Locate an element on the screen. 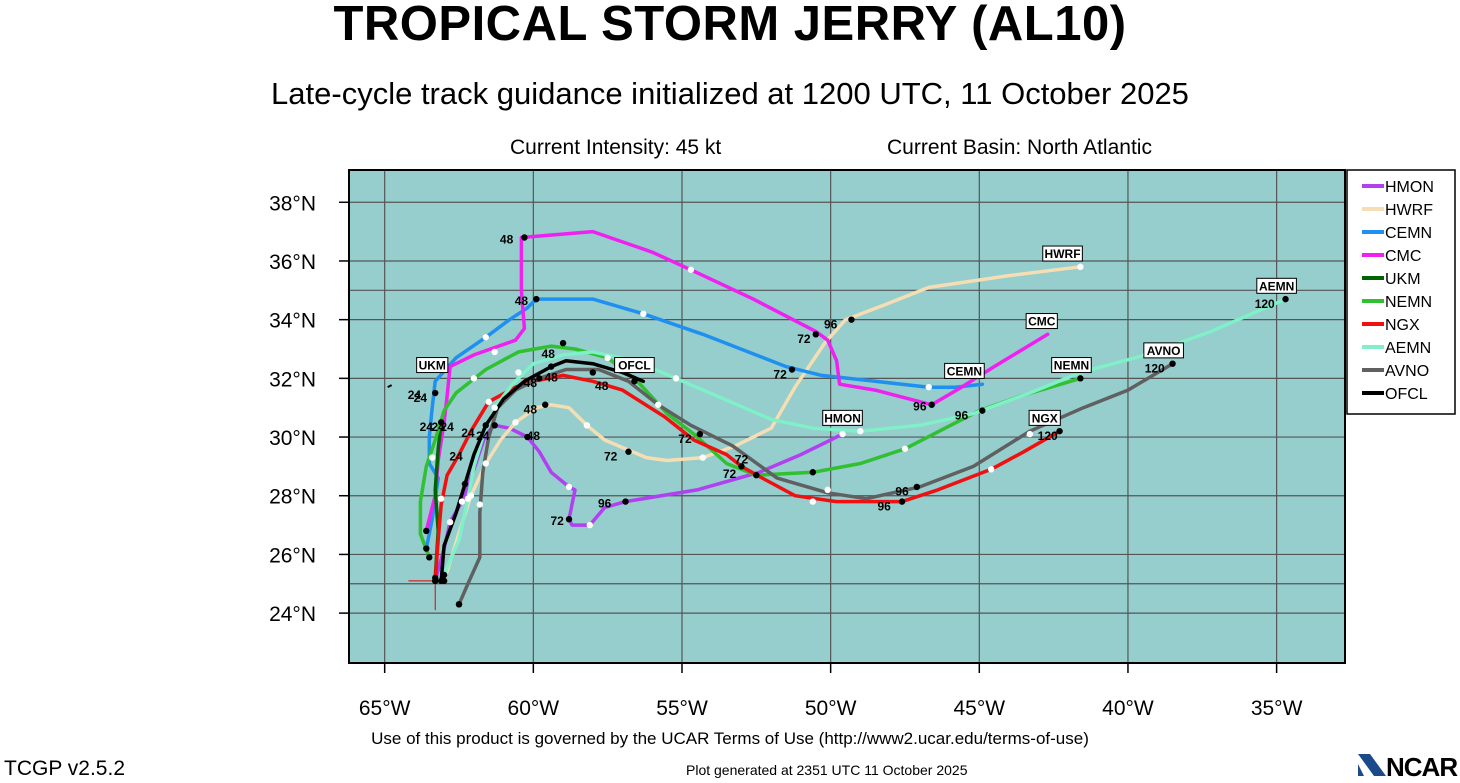 The image size is (1460, 783). x-tick-label: 65°W is located at coordinates (385, 708).